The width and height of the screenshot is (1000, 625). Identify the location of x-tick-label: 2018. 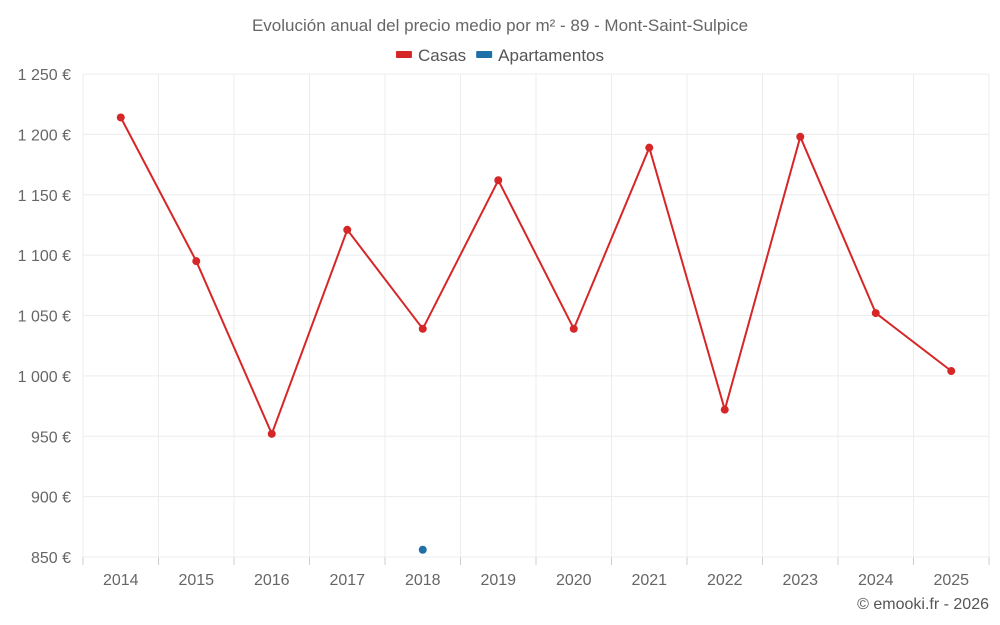
(423, 580).